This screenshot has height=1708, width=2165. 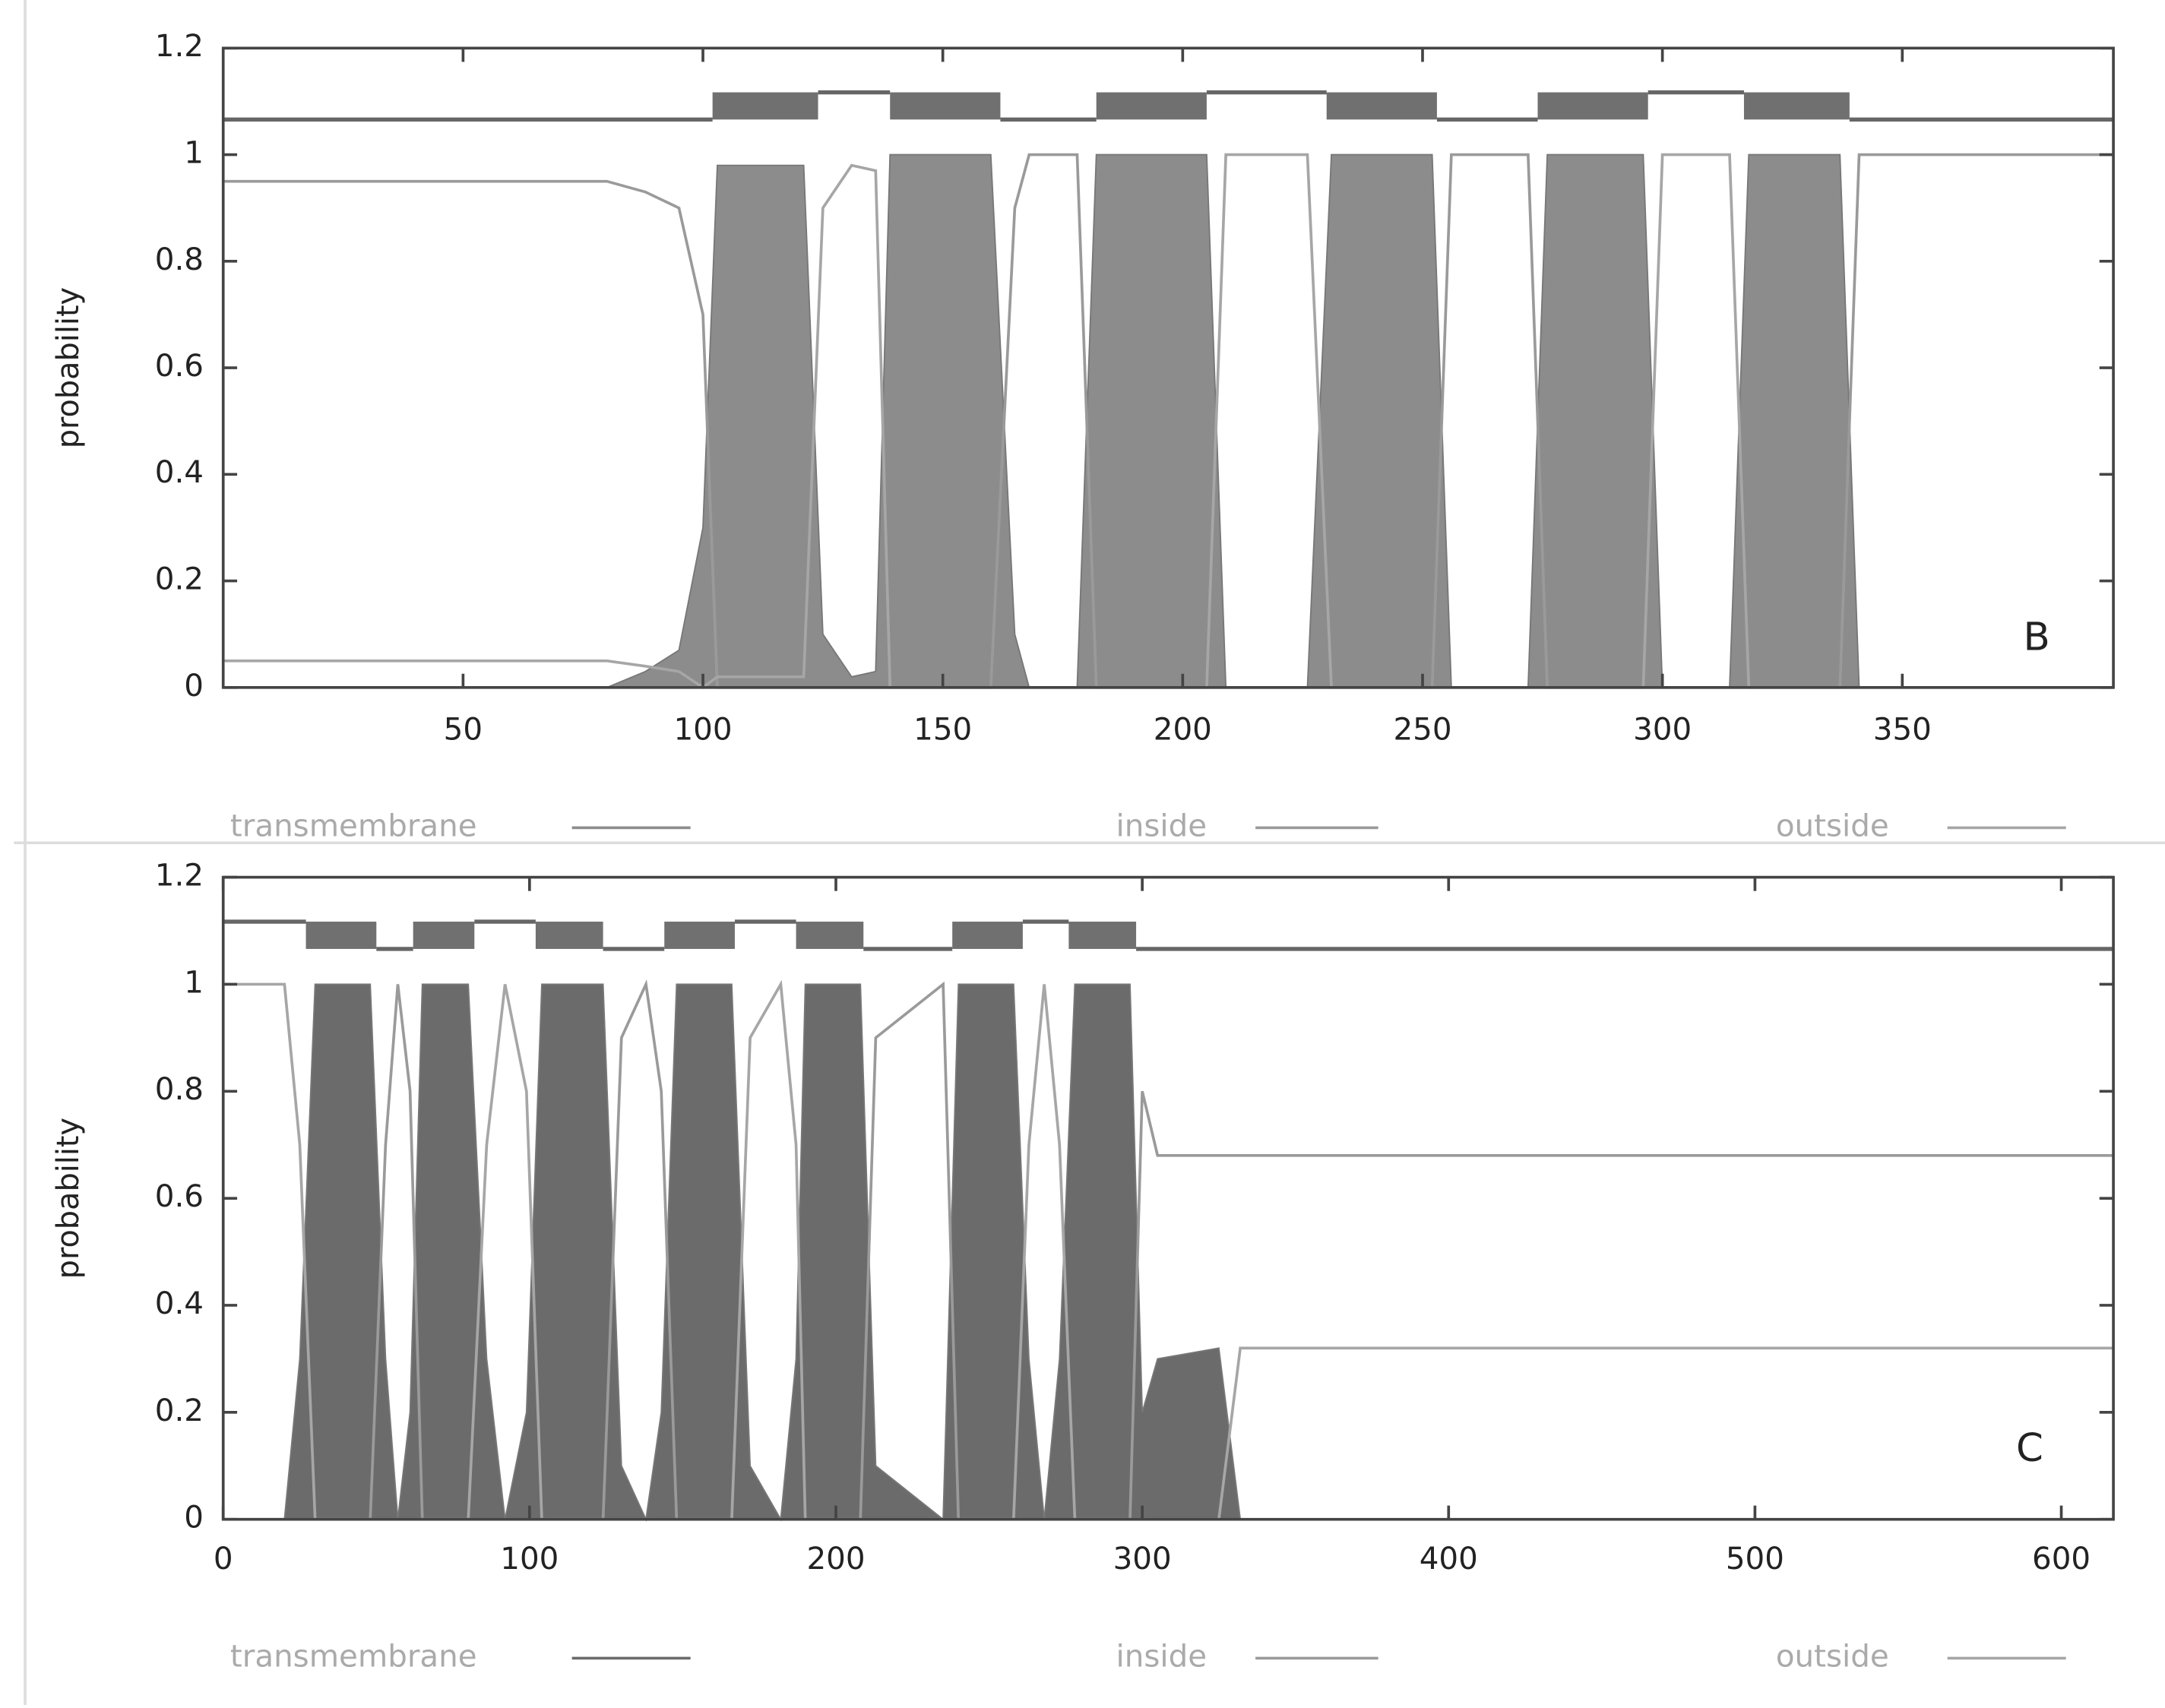 I want to click on x-tick-label: 400, so click(x=1449, y=1559).